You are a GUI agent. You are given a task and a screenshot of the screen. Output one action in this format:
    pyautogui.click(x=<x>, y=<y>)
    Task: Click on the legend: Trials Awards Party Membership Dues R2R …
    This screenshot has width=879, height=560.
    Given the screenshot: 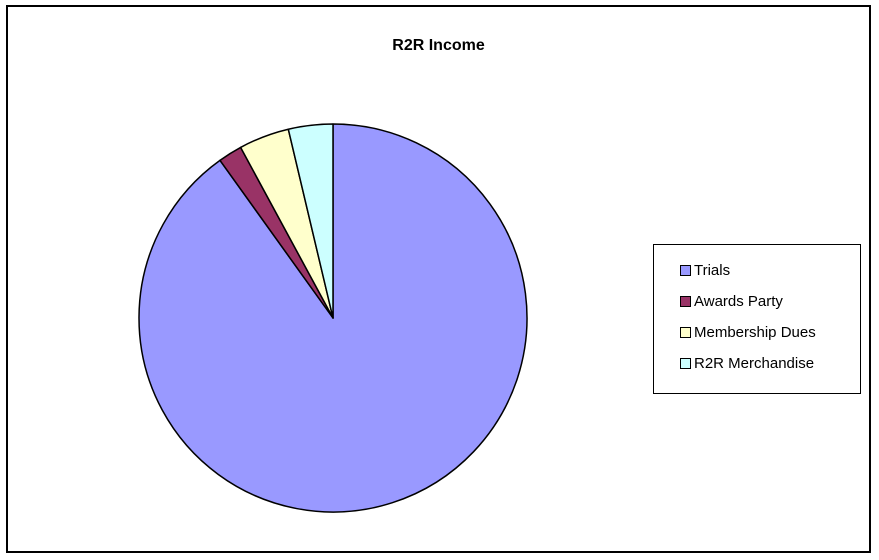 What is the action you would take?
    pyautogui.click(x=757, y=319)
    